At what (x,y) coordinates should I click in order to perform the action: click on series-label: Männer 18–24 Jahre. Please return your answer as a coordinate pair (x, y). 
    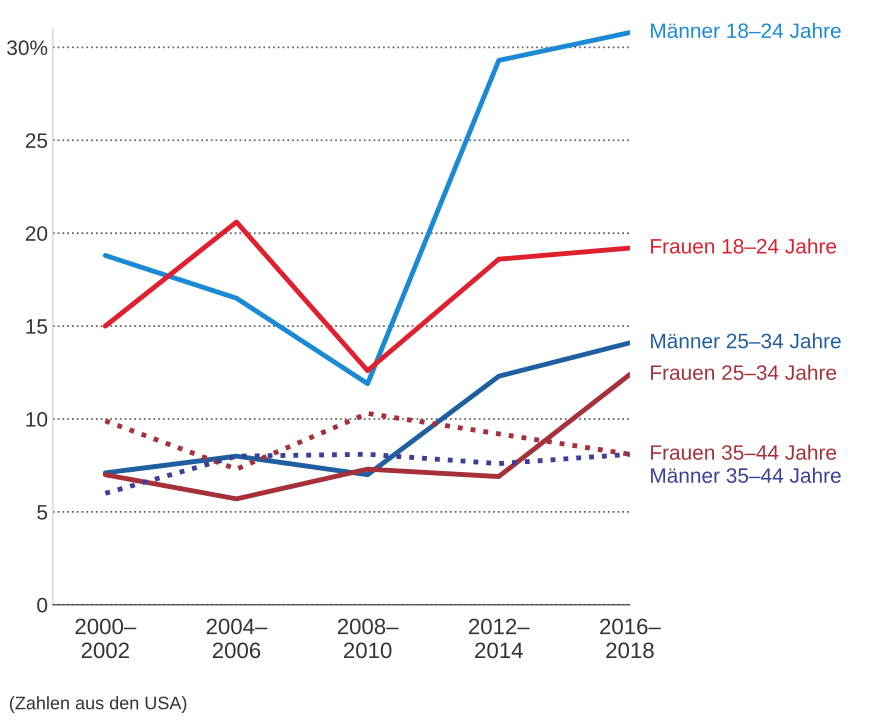
    Looking at the image, I should click on (746, 30).